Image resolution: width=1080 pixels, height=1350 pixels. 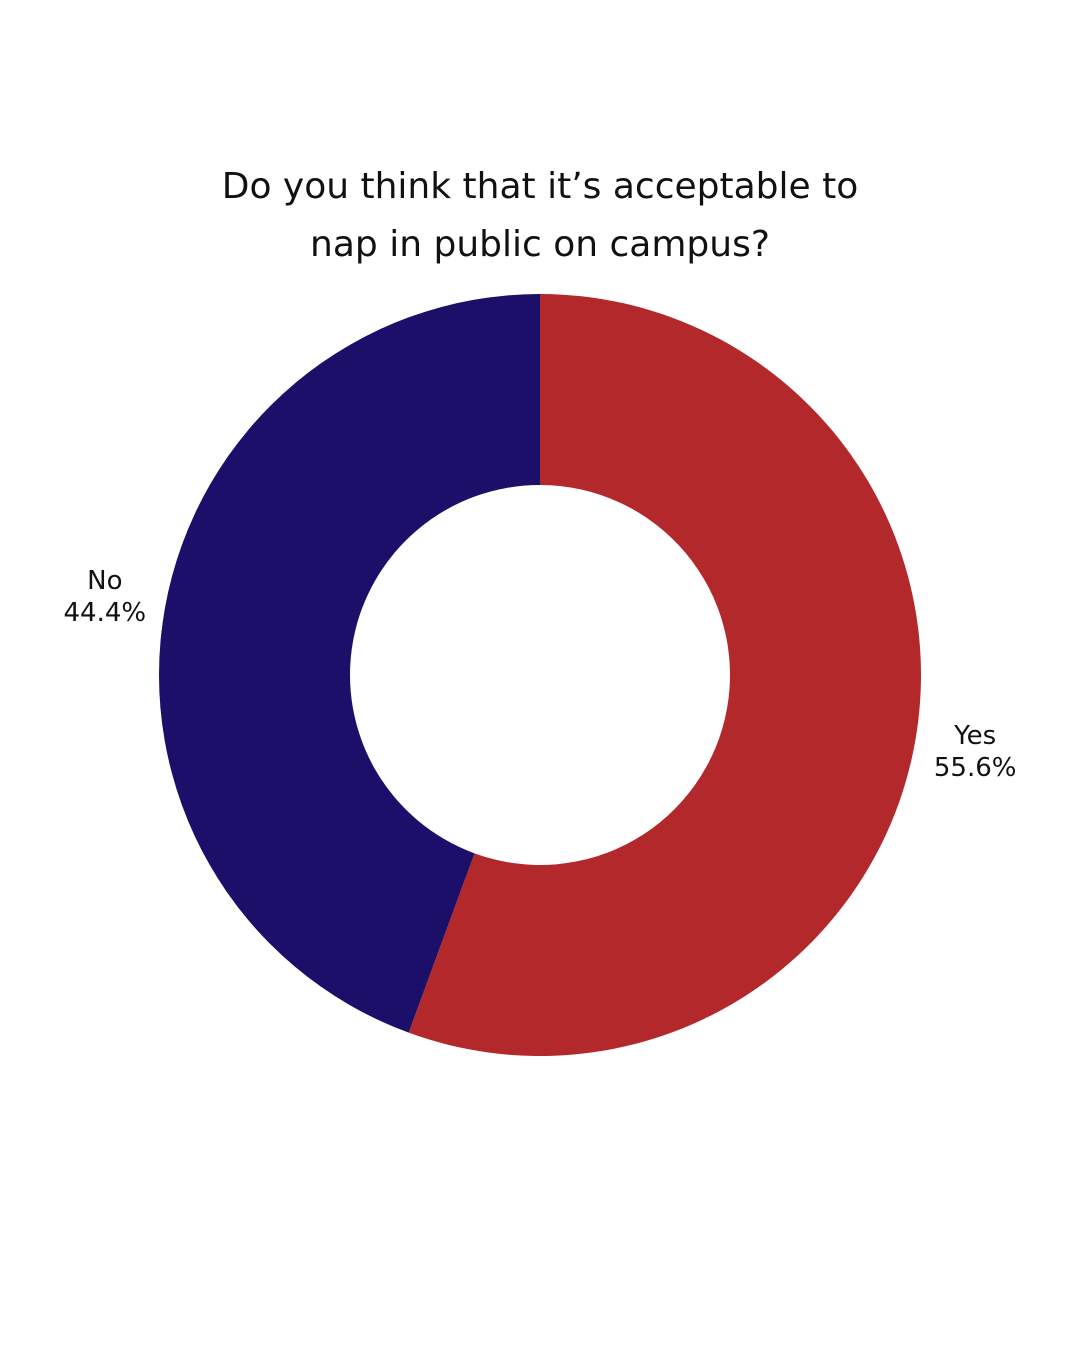 What do you see at coordinates (105, 613) in the screenshot?
I see `value-label: 44.4%` at bounding box center [105, 613].